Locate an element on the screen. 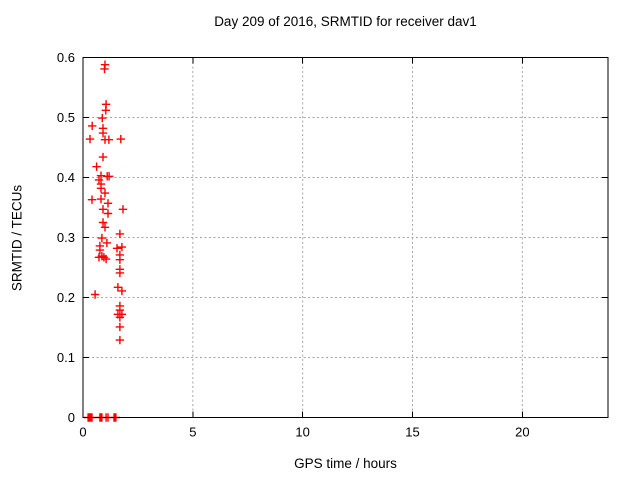 Image resolution: width=640 pixels, height=480 pixels. x-tick-label: 20 is located at coordinates (522, 432).